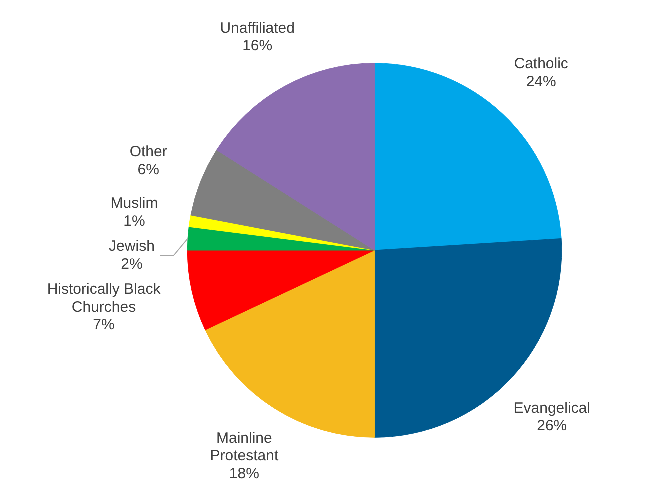 This screenshot has height=500, width=655. Describe the element at coordinates (132, 264) in the screenshot. I see `data-label: 2%` at that location.